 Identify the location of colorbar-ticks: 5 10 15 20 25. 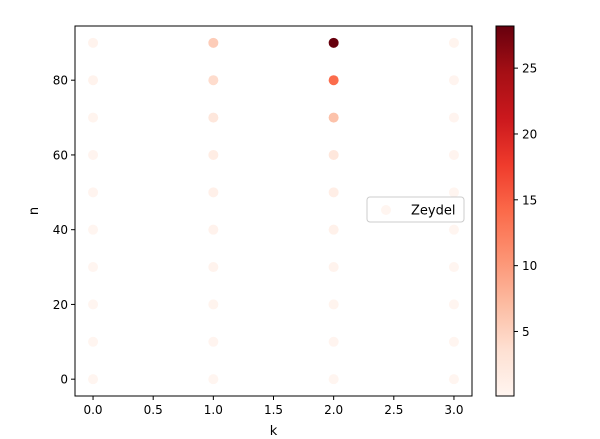
(525, 200).